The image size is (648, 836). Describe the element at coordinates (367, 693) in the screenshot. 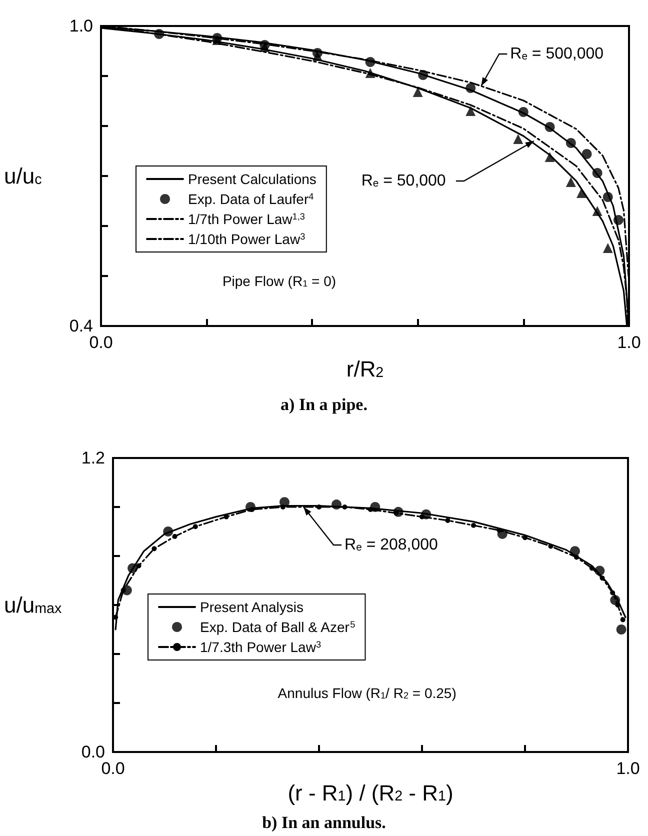

I see `annotation: Annulus Flow (R1/ R2 = 0.25)` at that location.